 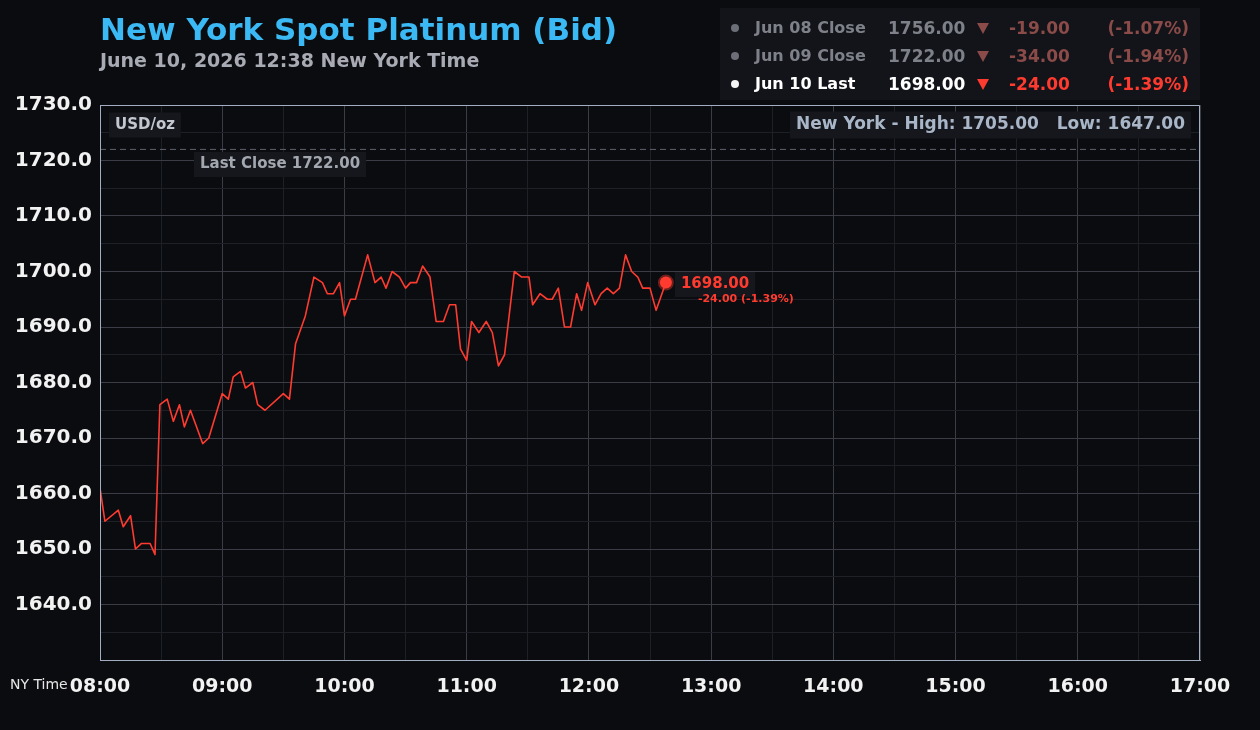 I want to click on x-tick-label: 17:00, so click(x=1200, y=685).